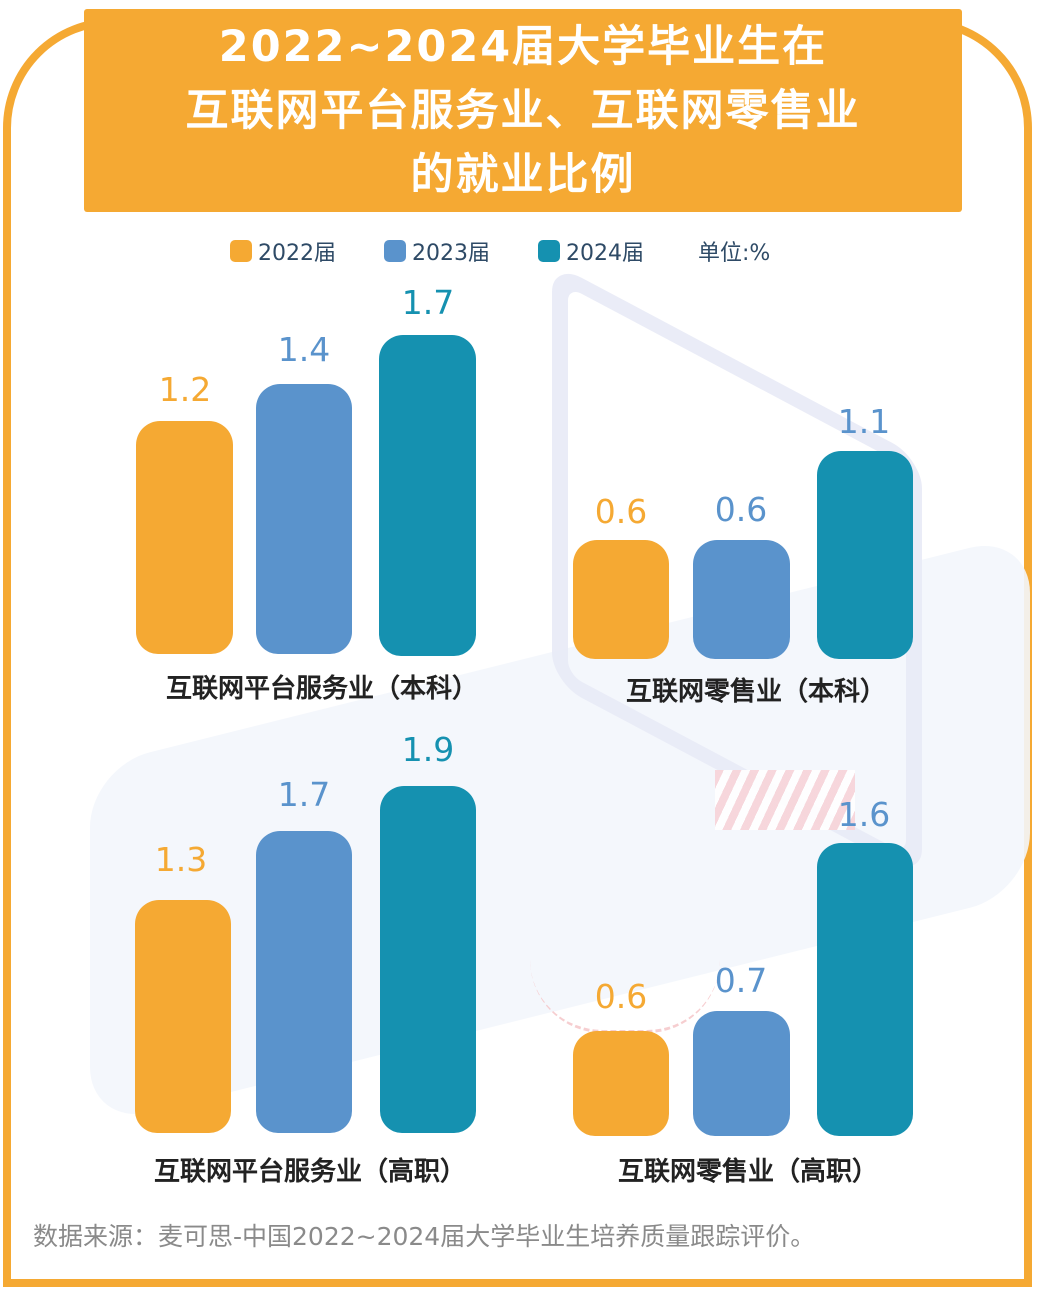  Describe the element at coordinates (500, 251) in the screenshot. I see `legend: 2022届 2023届 2024届 单位:%` at that location.